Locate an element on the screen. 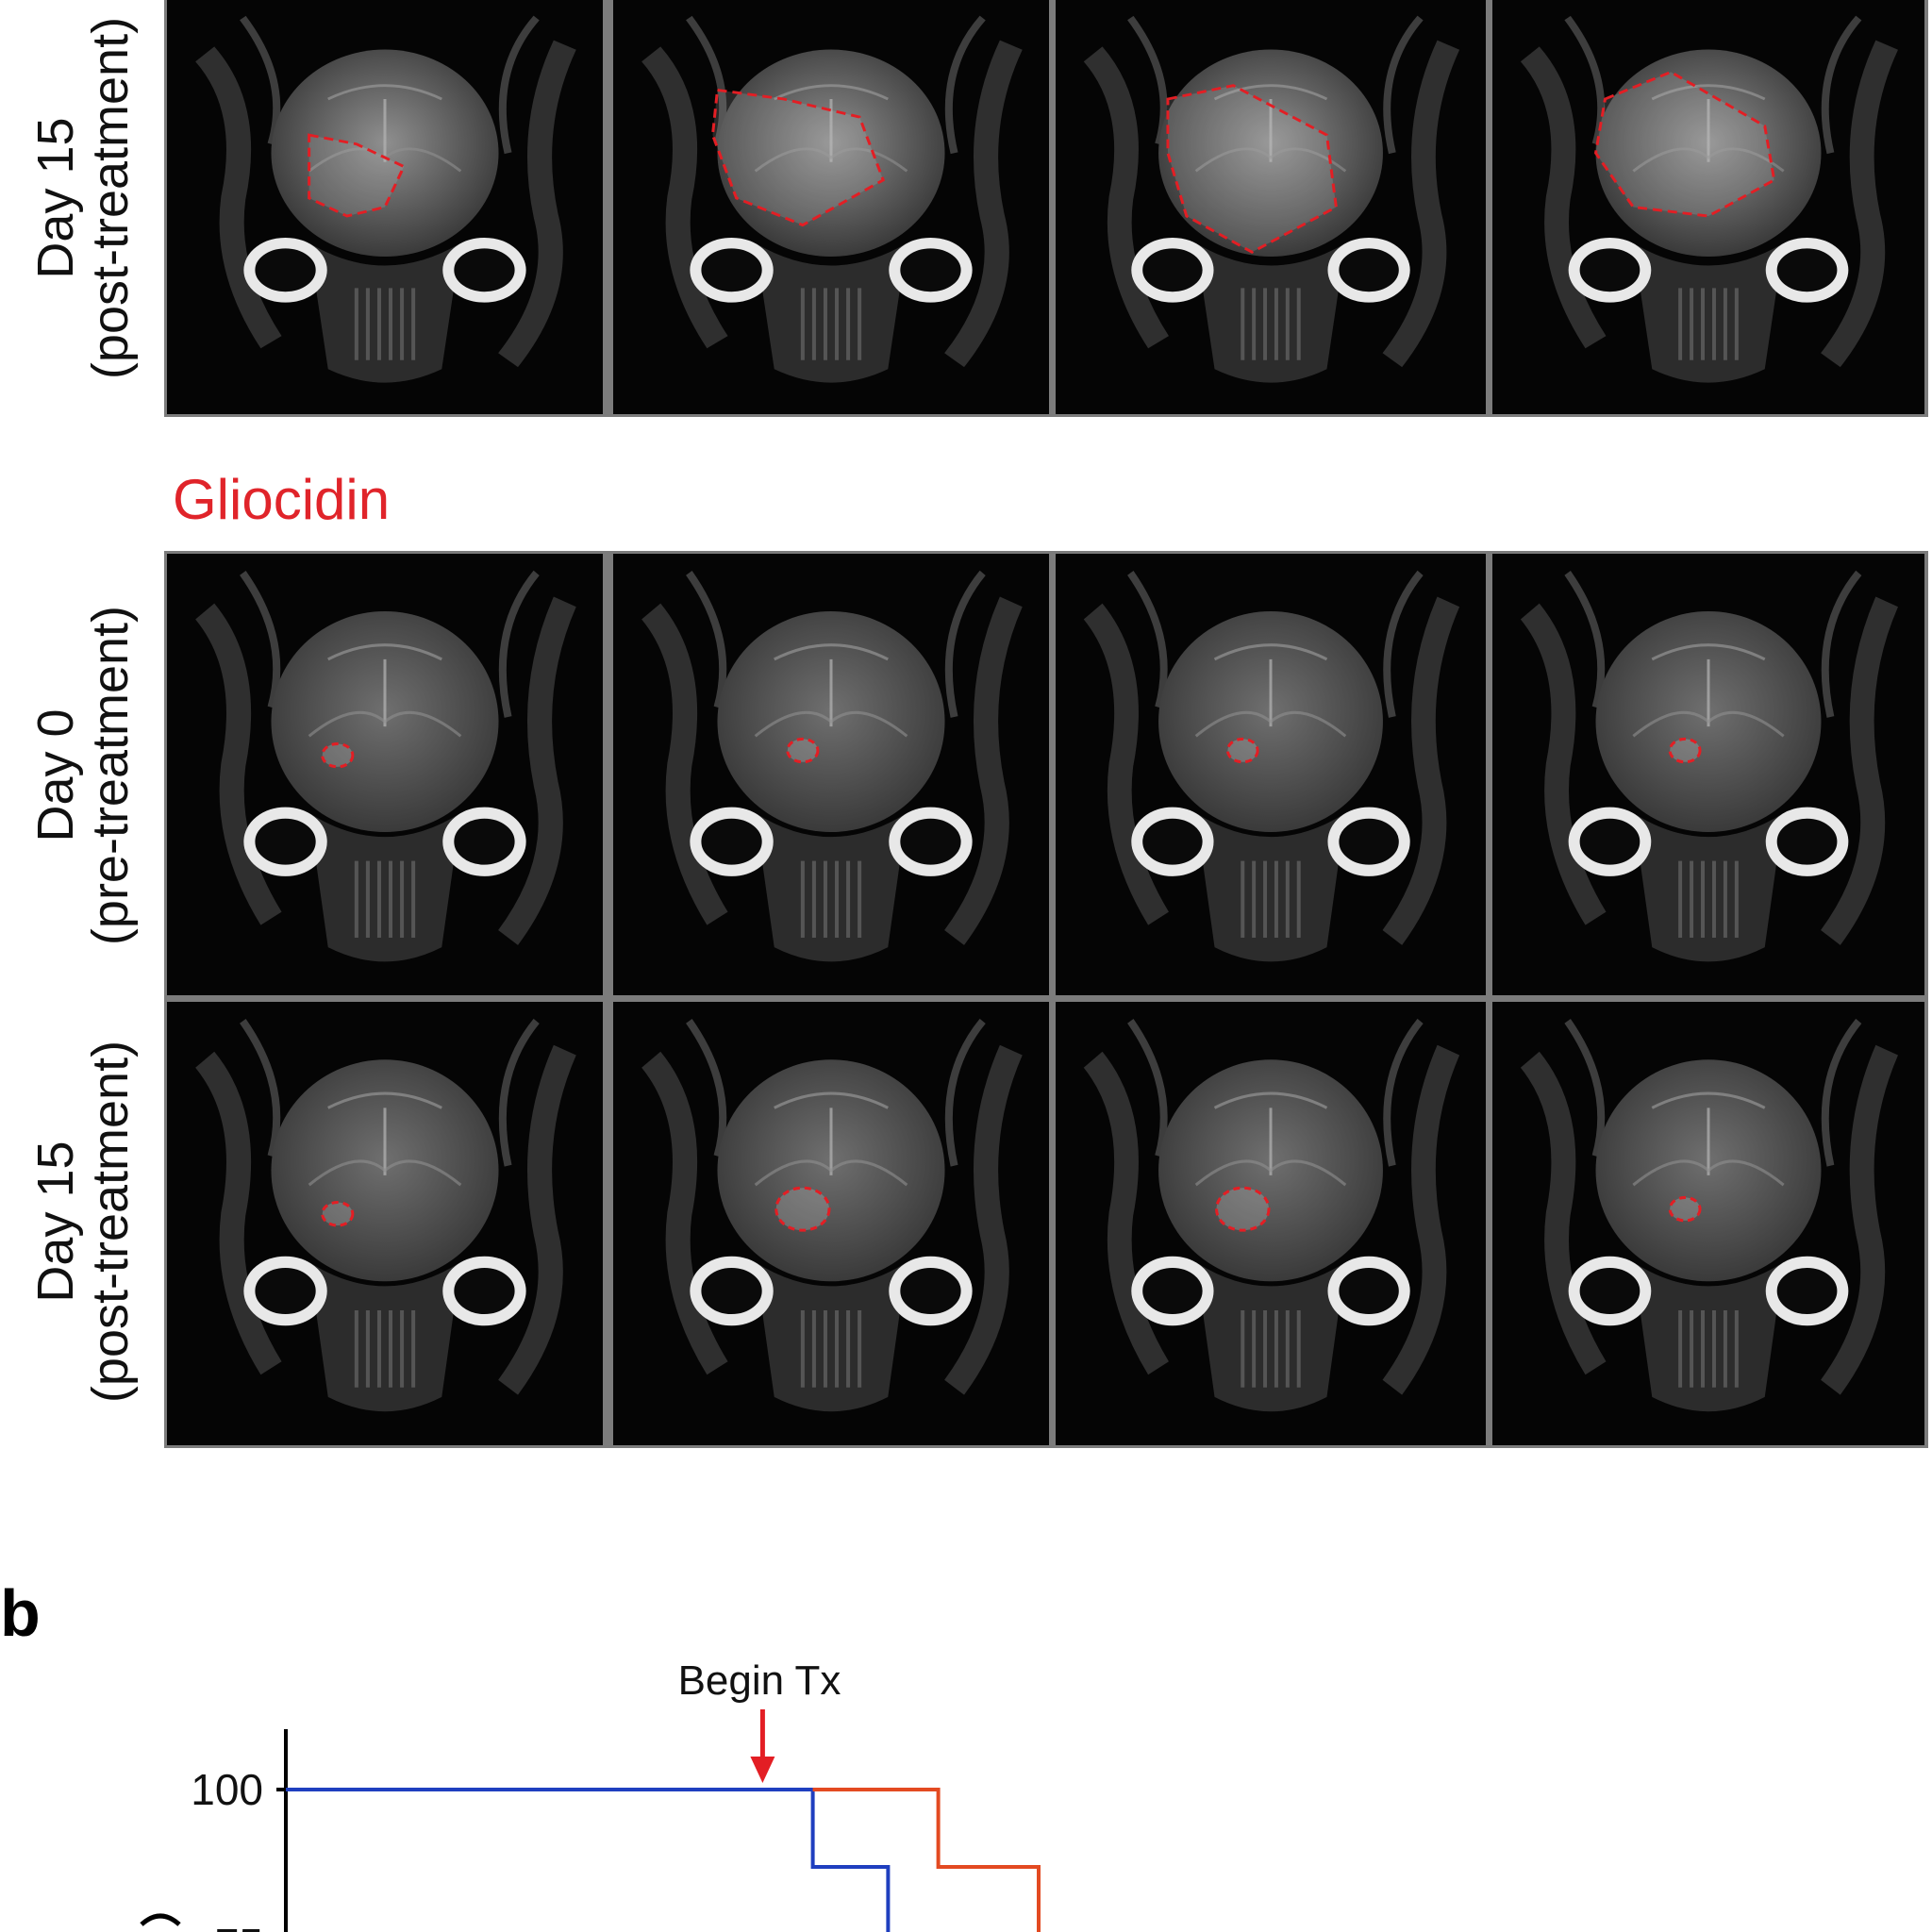 The height and width of the screenshot is (1932, 1932). row-label-top-day15: Day 15 (post-treatment) is located at coordinates (85, 208).